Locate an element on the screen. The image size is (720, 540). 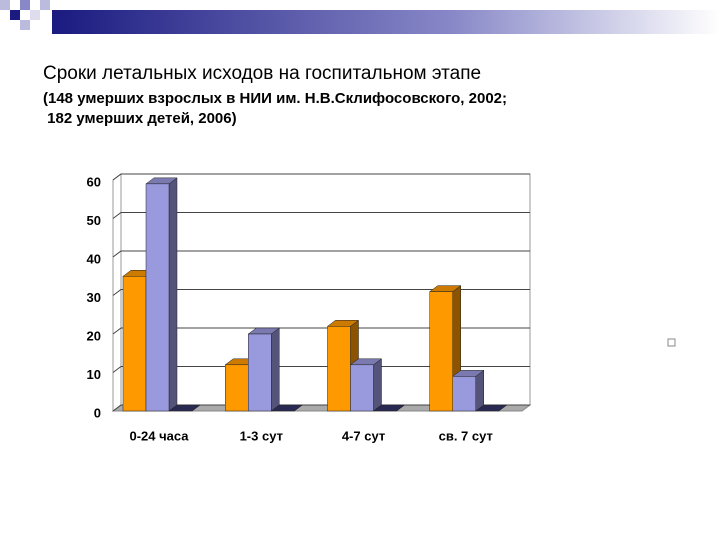
x-tick-label: 4-7 сут is located at coordinates (363, 435).